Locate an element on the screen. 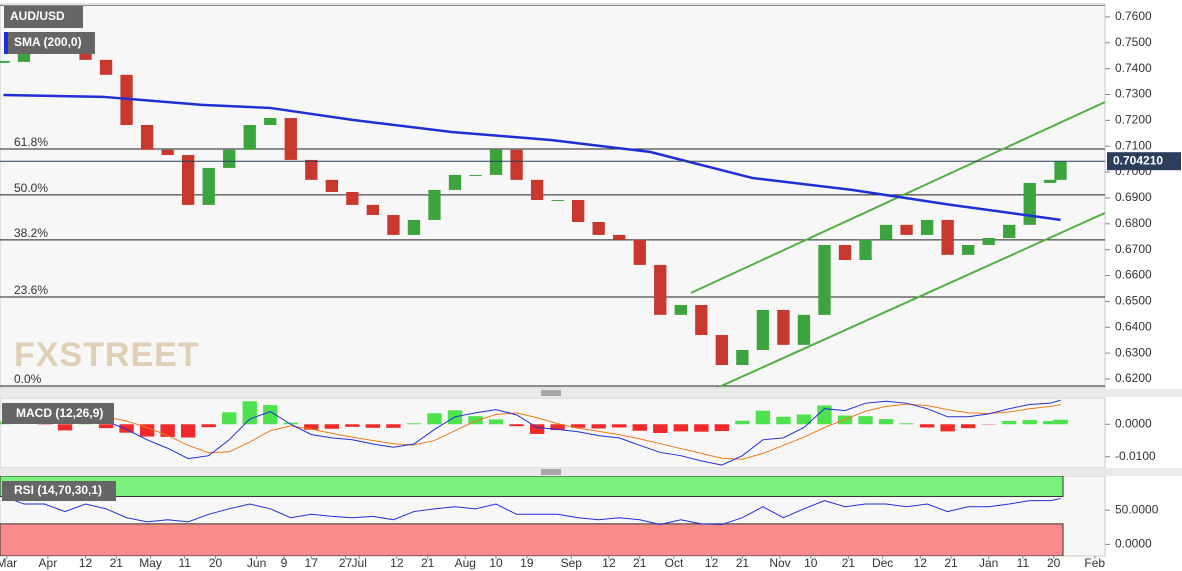 The width and height of the screenshot is (1182, 571). overbought-band is located at coordinates (532, 487).